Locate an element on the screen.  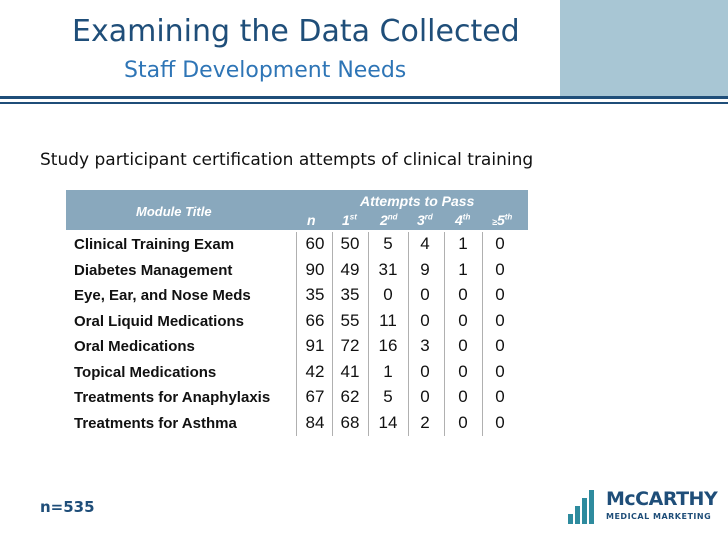
table-row: Oral Medications 91 72 16 3 0 0 is located at coordinates (297, 346).